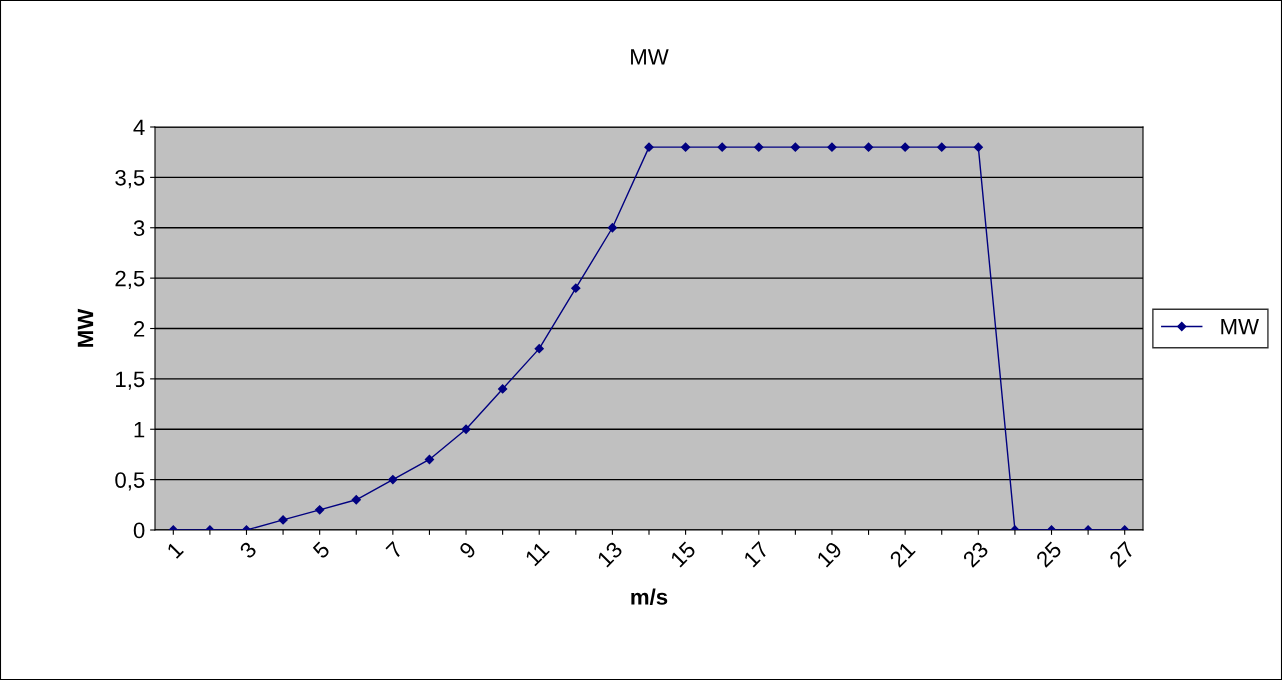 This screenshot has width=1282, height=680. Describe the element at coordinates (829, 554) in the screenshot. I see `x-tick-label: 19` at that location.